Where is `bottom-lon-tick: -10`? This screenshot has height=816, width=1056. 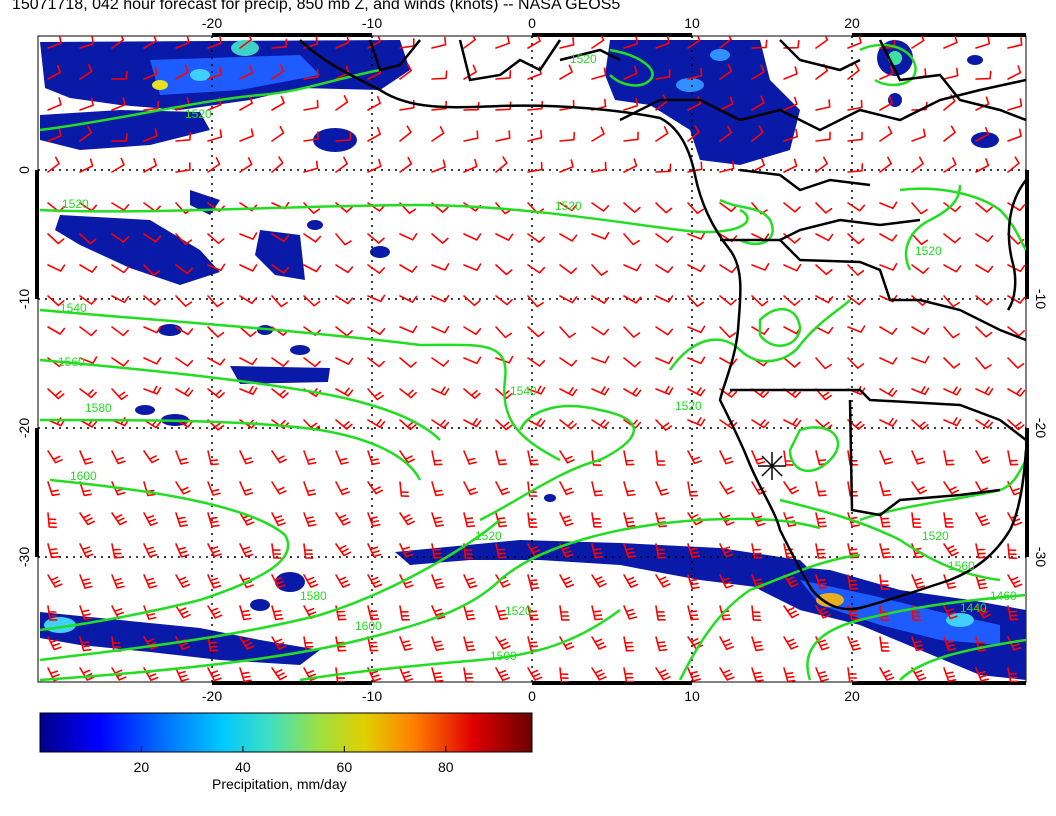 bottom-lon-tick: -10 is located at coordinates (372, 696).